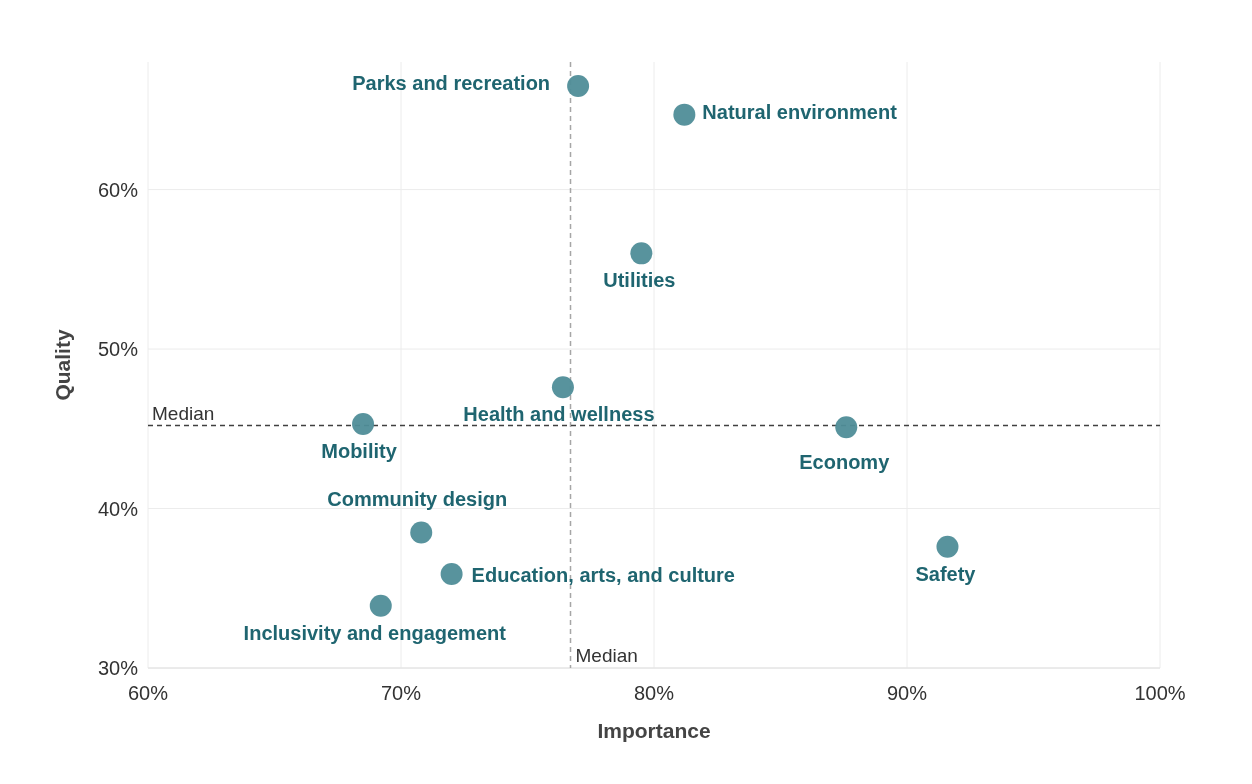 This screenshot has width=1252, height=784. Describe the element at coordinates (401, 693) in the screenshot. I see `x-tick-label: 70%` at that location.